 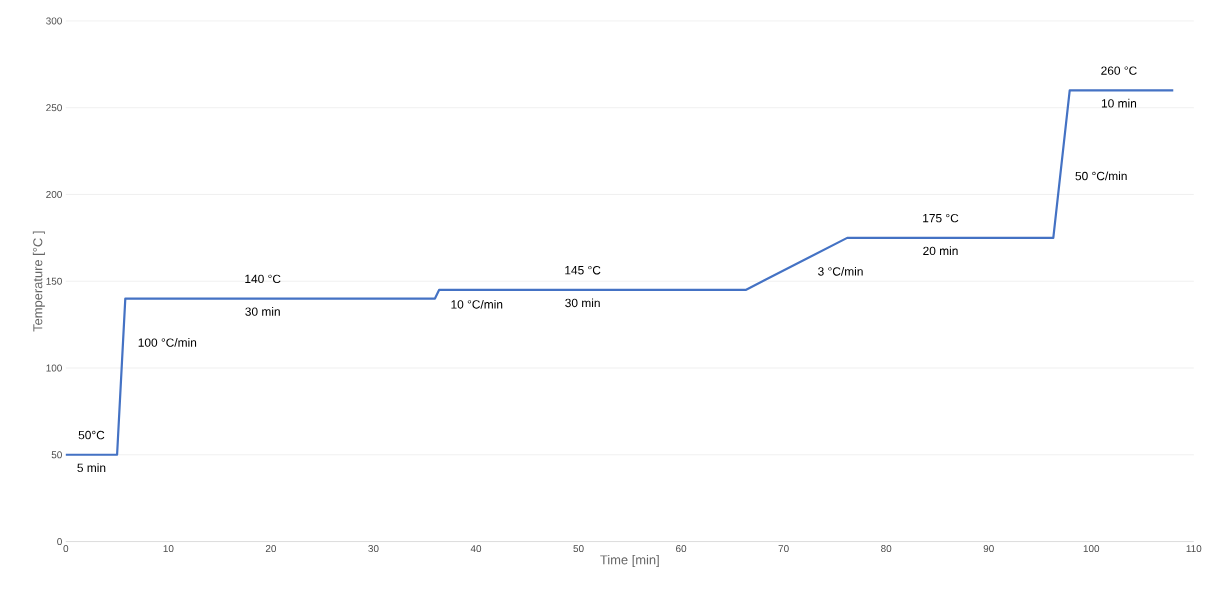 I want to click on y-tick-label: 300, so click(x=54, y=21).